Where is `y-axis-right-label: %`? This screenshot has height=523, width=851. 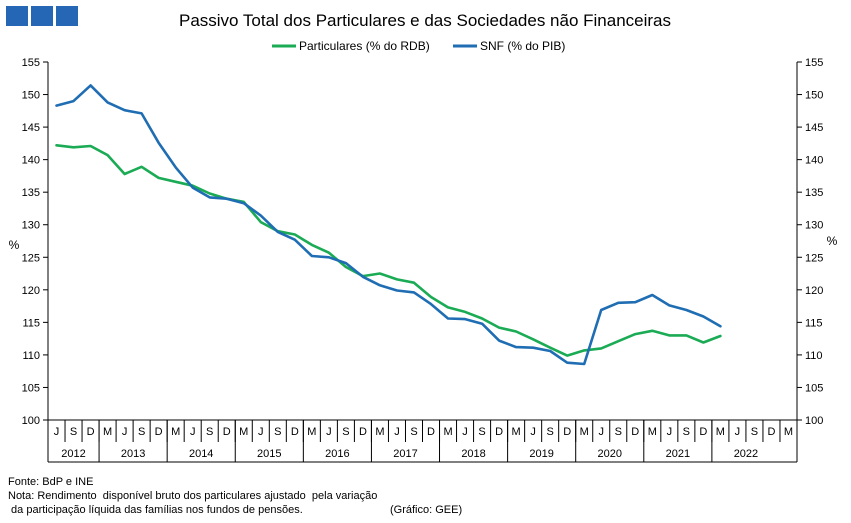 y-axis-right-label: % is located at coordinates (832, 241).